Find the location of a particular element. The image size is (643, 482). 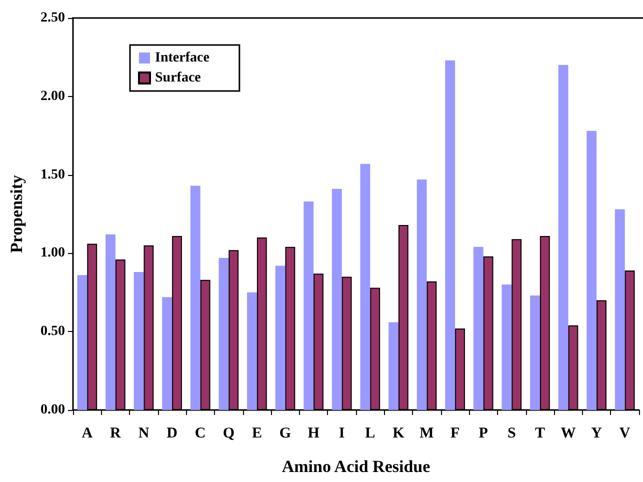

x-tick-label: E is located at coordinates (257, 434).